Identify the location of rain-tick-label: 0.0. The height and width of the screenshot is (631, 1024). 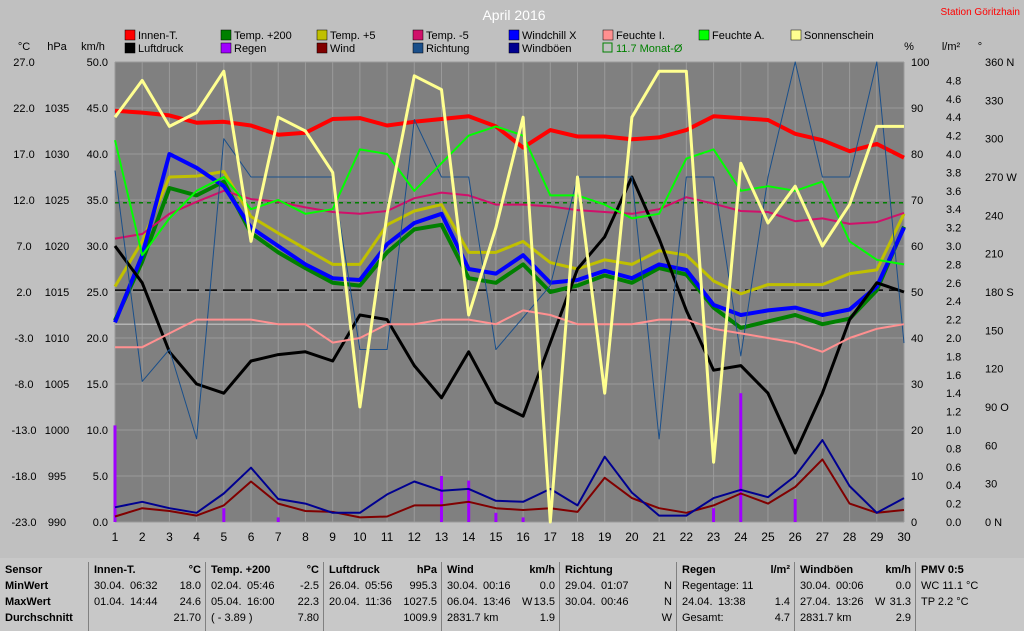
(953, 523).